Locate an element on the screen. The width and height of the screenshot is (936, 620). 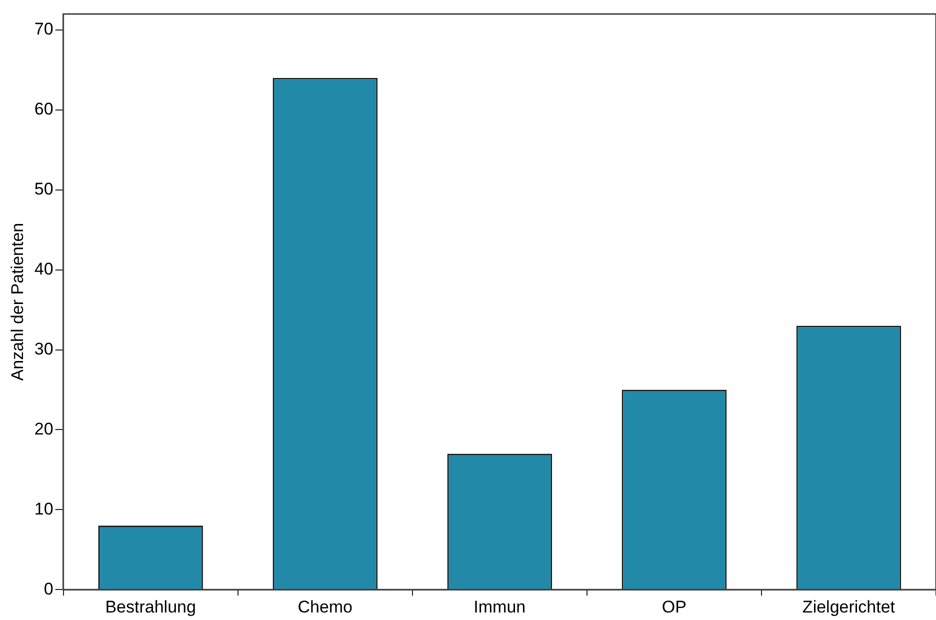
x-tick-label: Immun is located at coordinates (500, 606).